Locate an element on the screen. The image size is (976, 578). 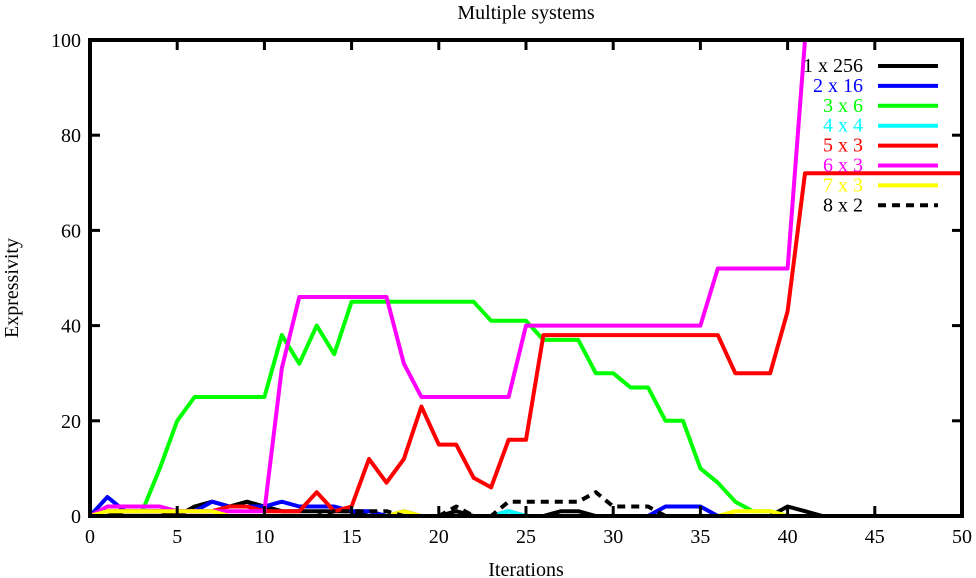
y-tick-label: 0 is located at coordinates (76, 517).